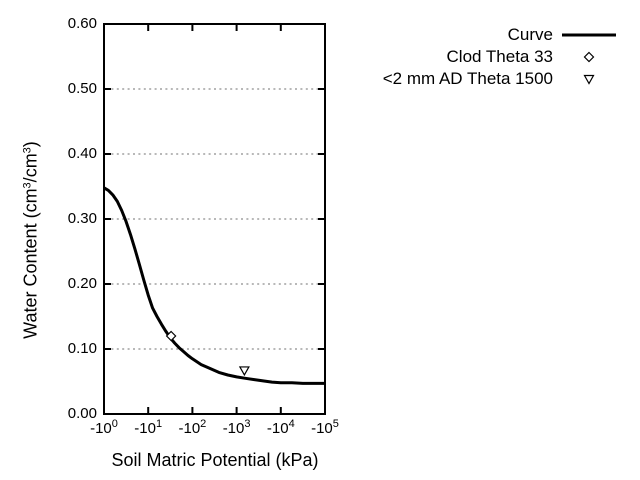  I want to click on y-tick-label: 0.50, so click(82, 88).